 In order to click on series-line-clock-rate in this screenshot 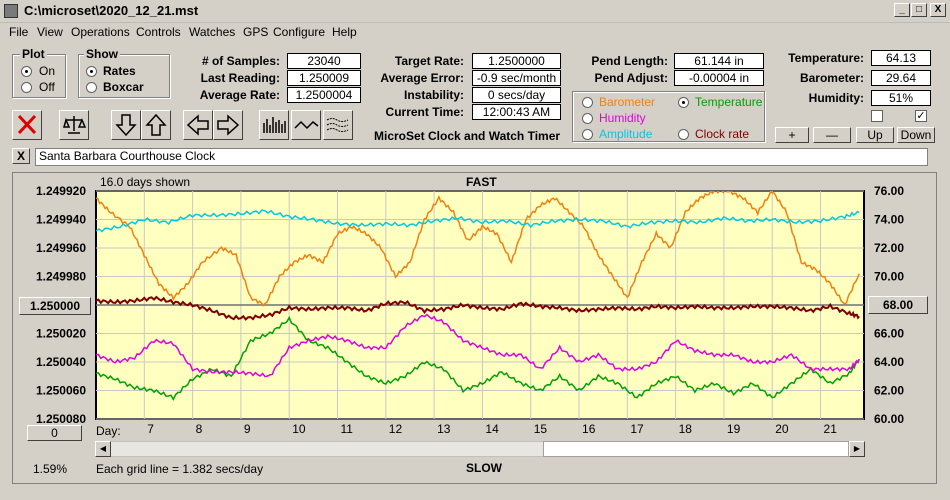, I will do `click(478, 308)`.